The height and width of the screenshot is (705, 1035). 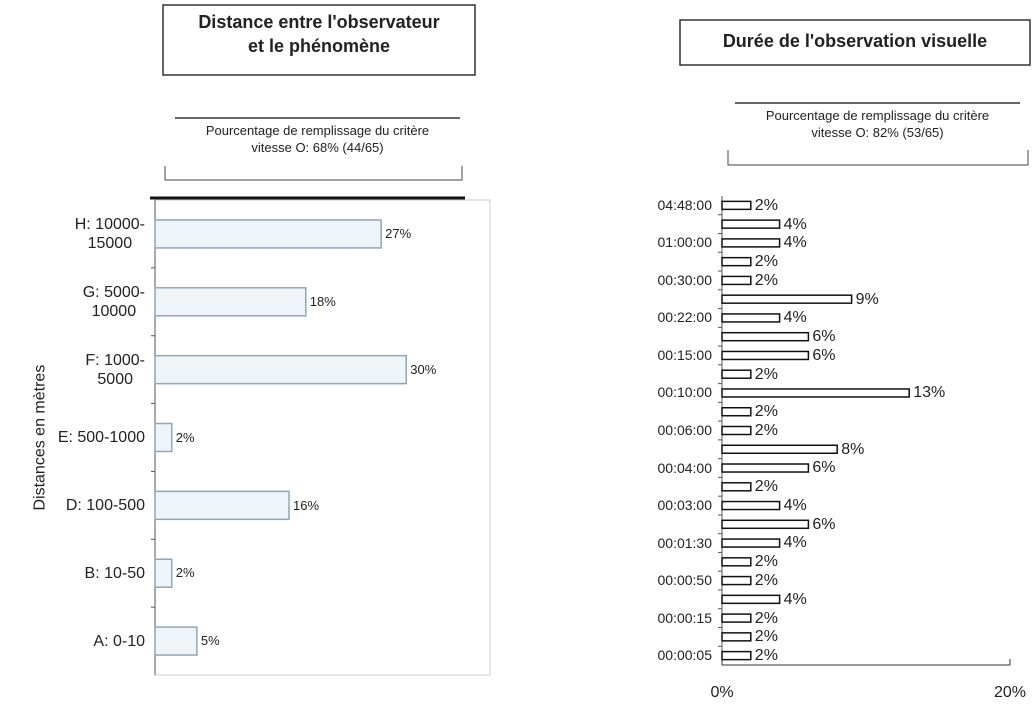 I want to click on category-label: D: 100-500, so click(x=105, y=505).